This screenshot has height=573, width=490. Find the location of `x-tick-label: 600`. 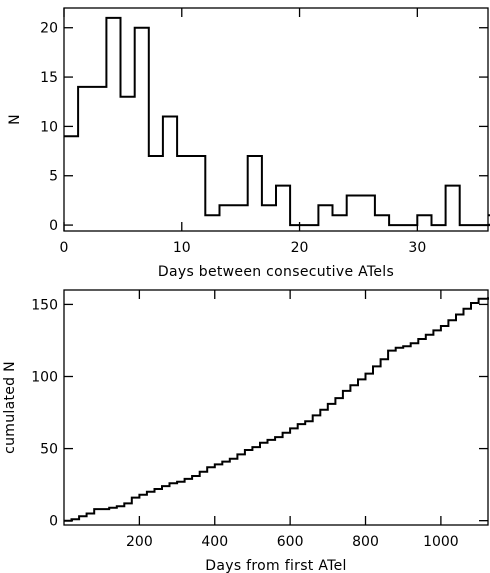

x-tick-label: 600 is located at coordinates (290, 542).